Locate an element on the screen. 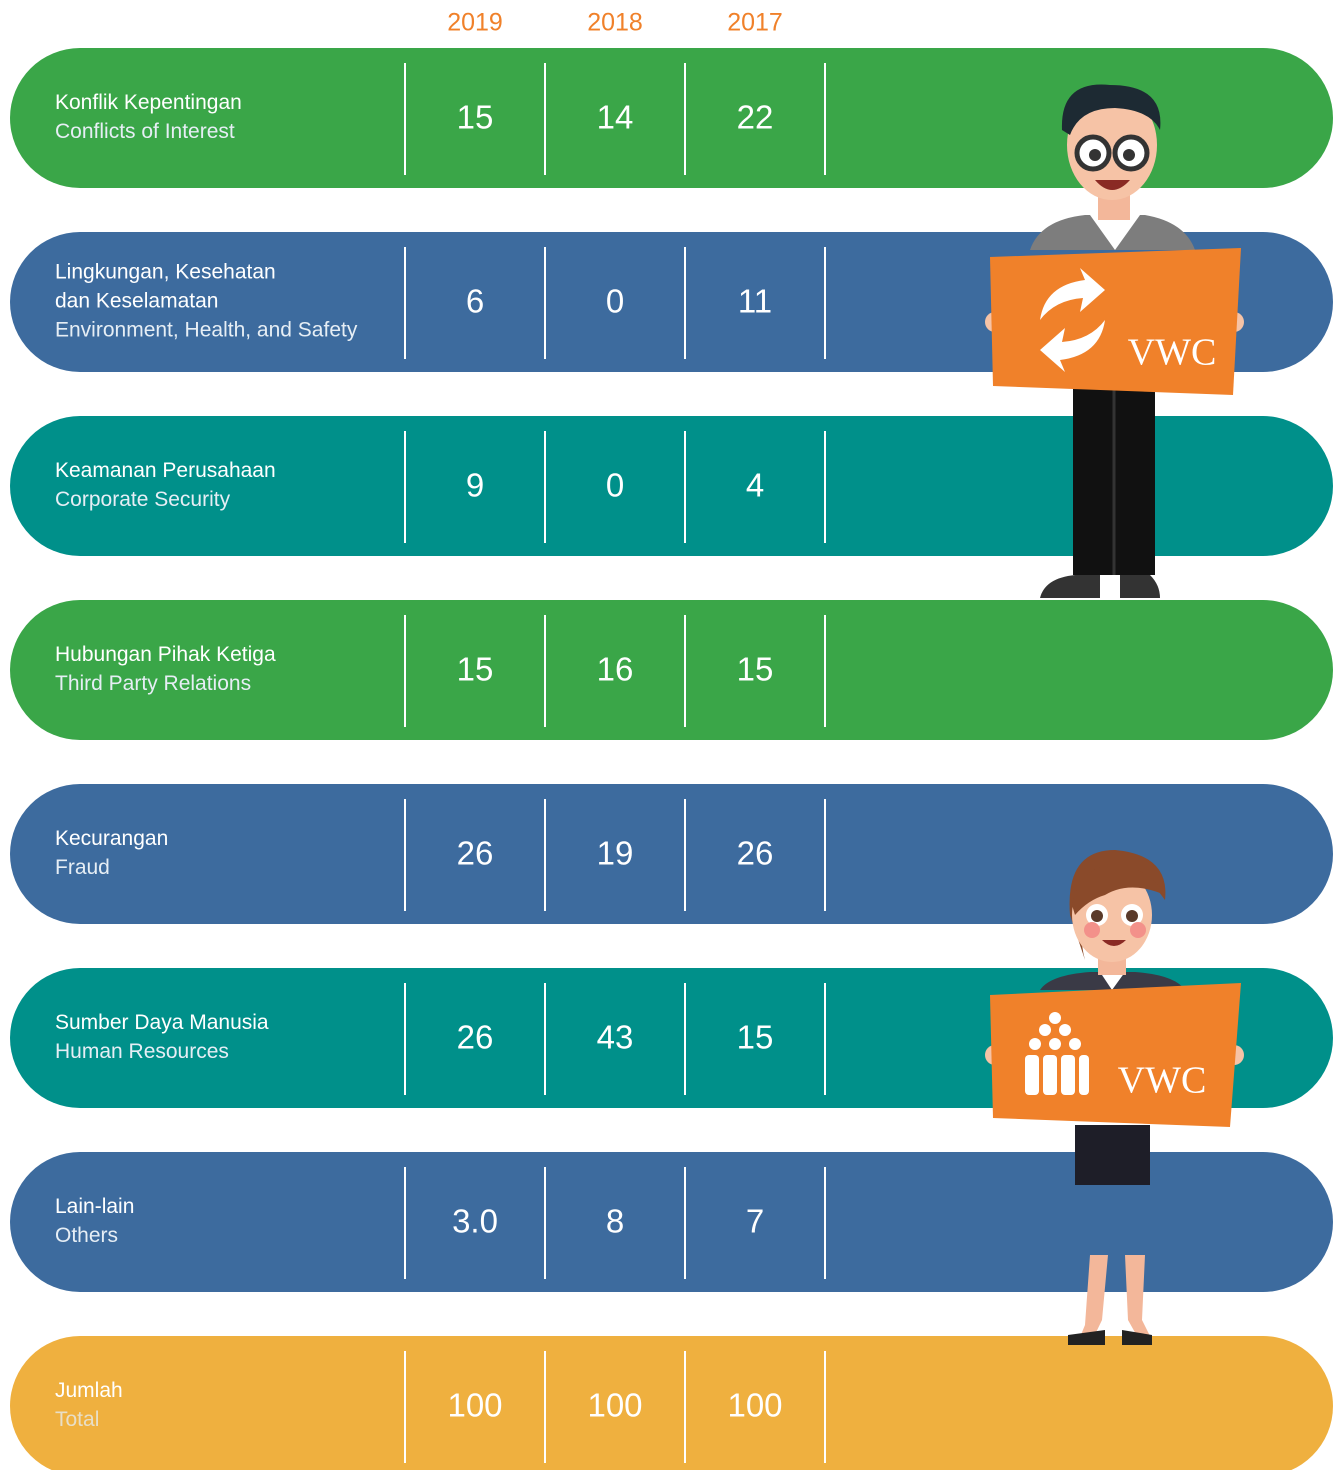 This screenshot has height=1470, width=1333. man-figure is located at coordinates (1114, 341).